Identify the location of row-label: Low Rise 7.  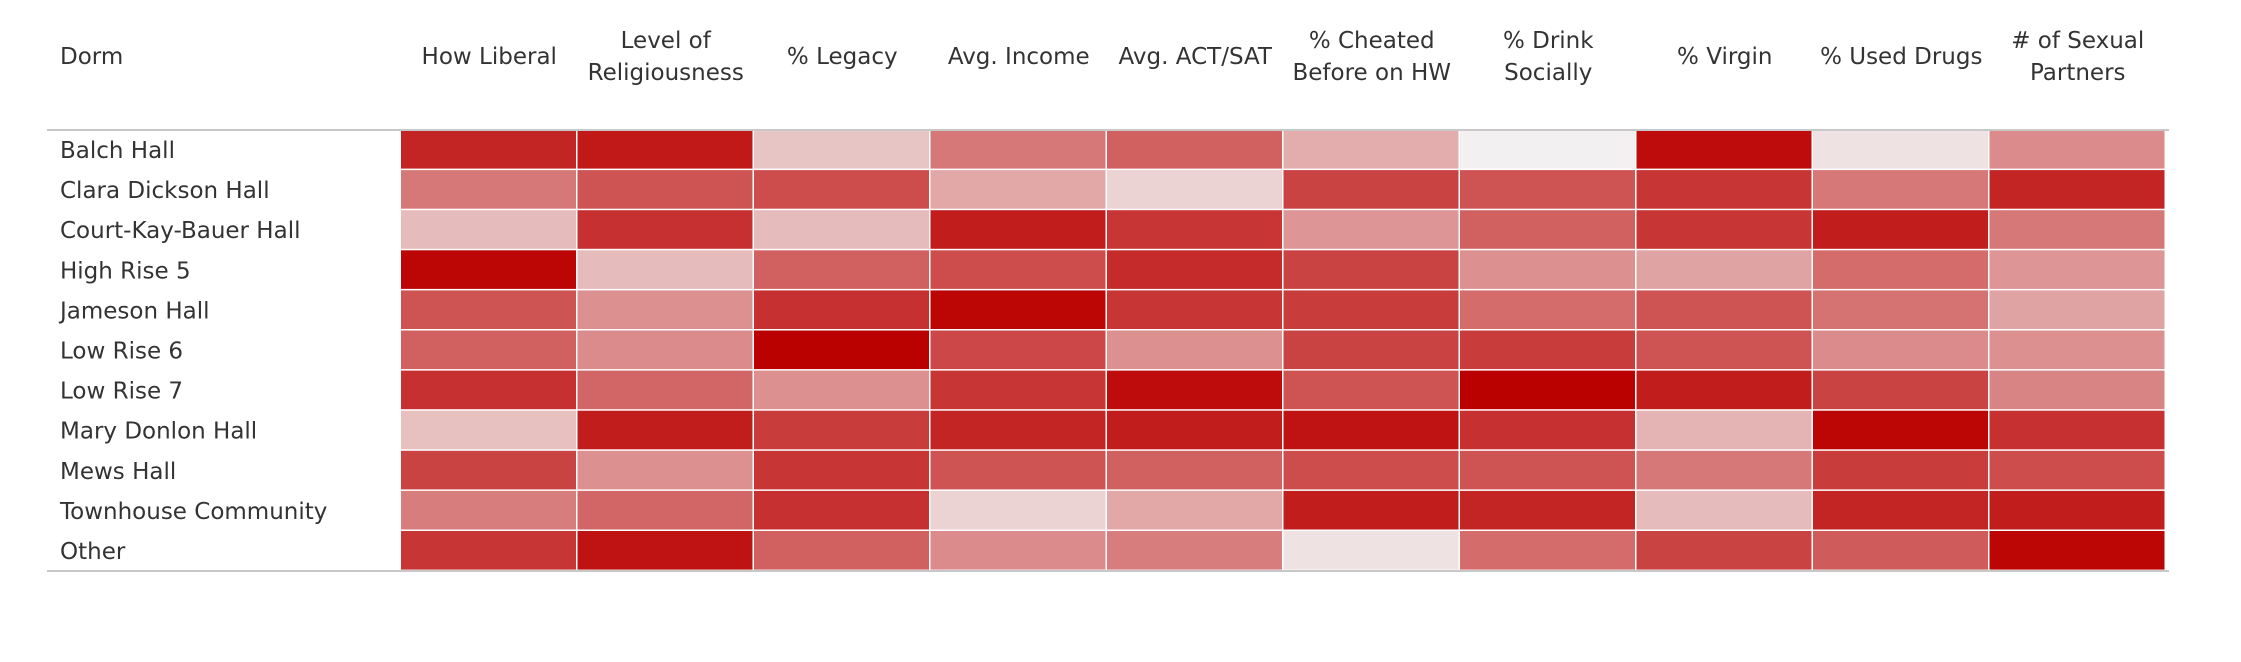
(121, 392).